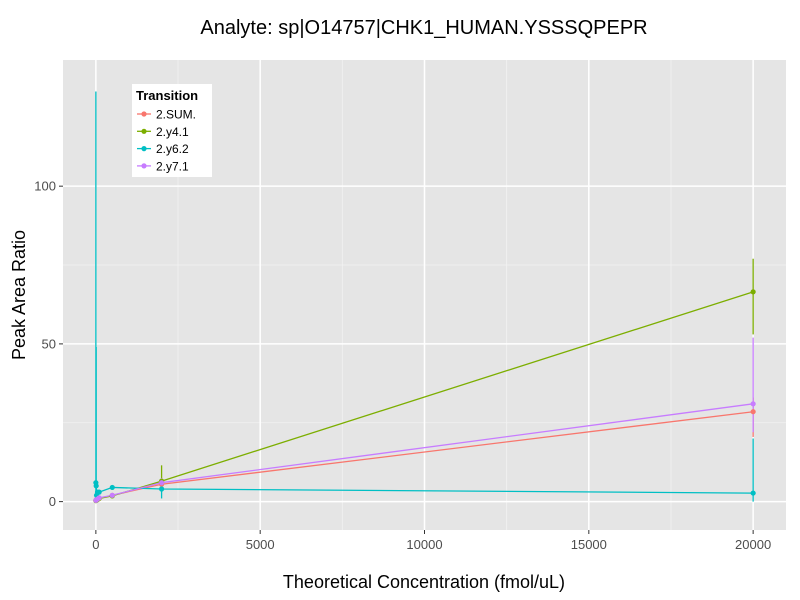 The image size is (800, 600). I want to click on x-axis-title: Theoretical Concentration (fmol/uL), so click(424, 582).